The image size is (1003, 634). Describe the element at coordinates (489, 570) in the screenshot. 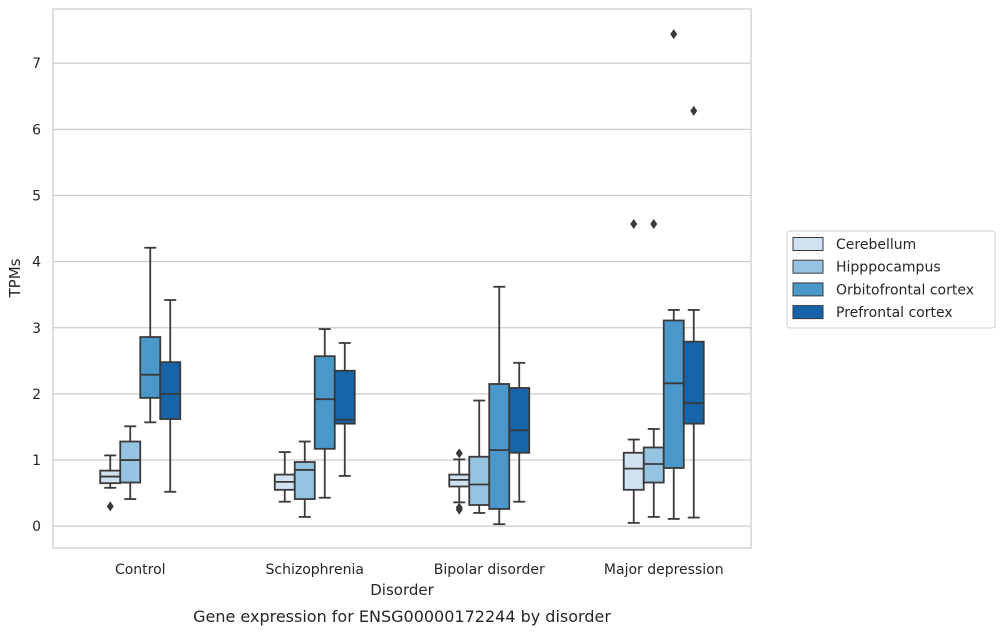

I see `x-tick-label: Bipolar disorder` at that location.